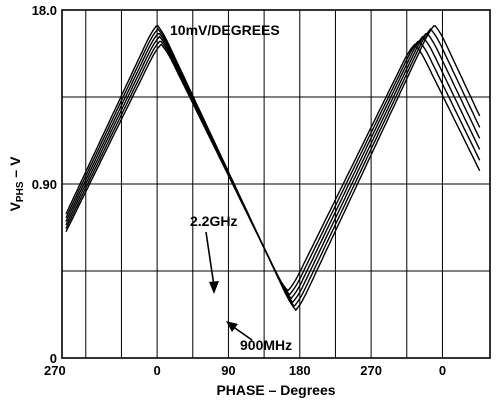 The height and width of the screenshot is (402, 500). I want to click on annotation-900mhz: 900MHz, so click(266, 345).